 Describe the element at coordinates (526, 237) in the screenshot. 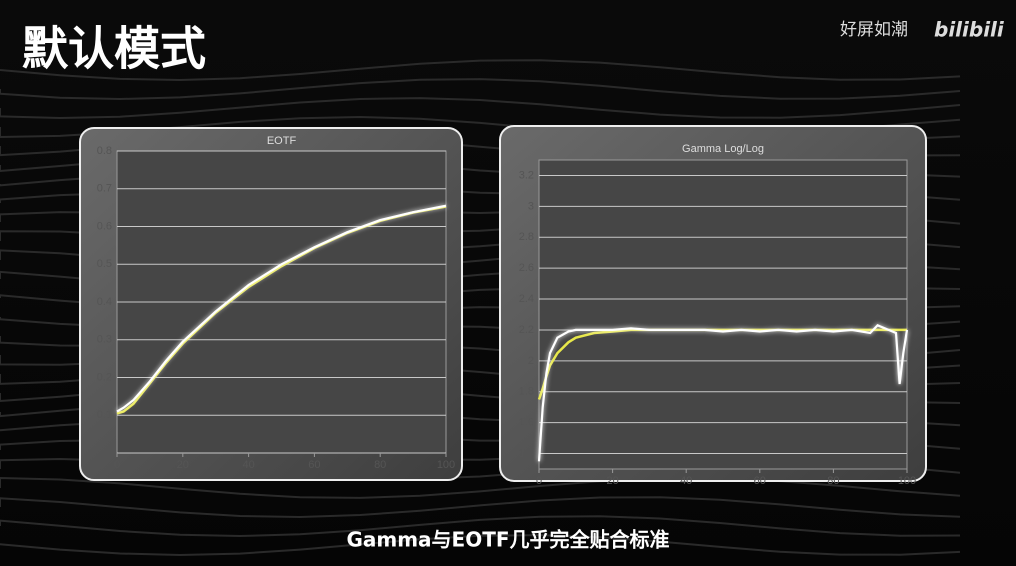

I see `y-tick-label: 2.8` at that location.